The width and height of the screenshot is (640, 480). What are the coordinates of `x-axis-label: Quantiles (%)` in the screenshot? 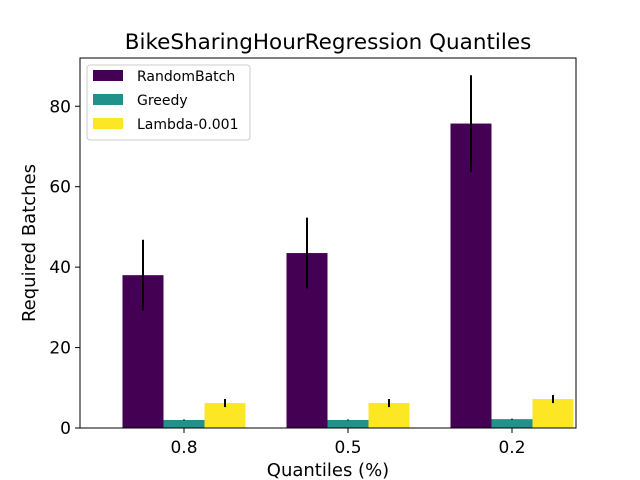 It's located at (328, 470).